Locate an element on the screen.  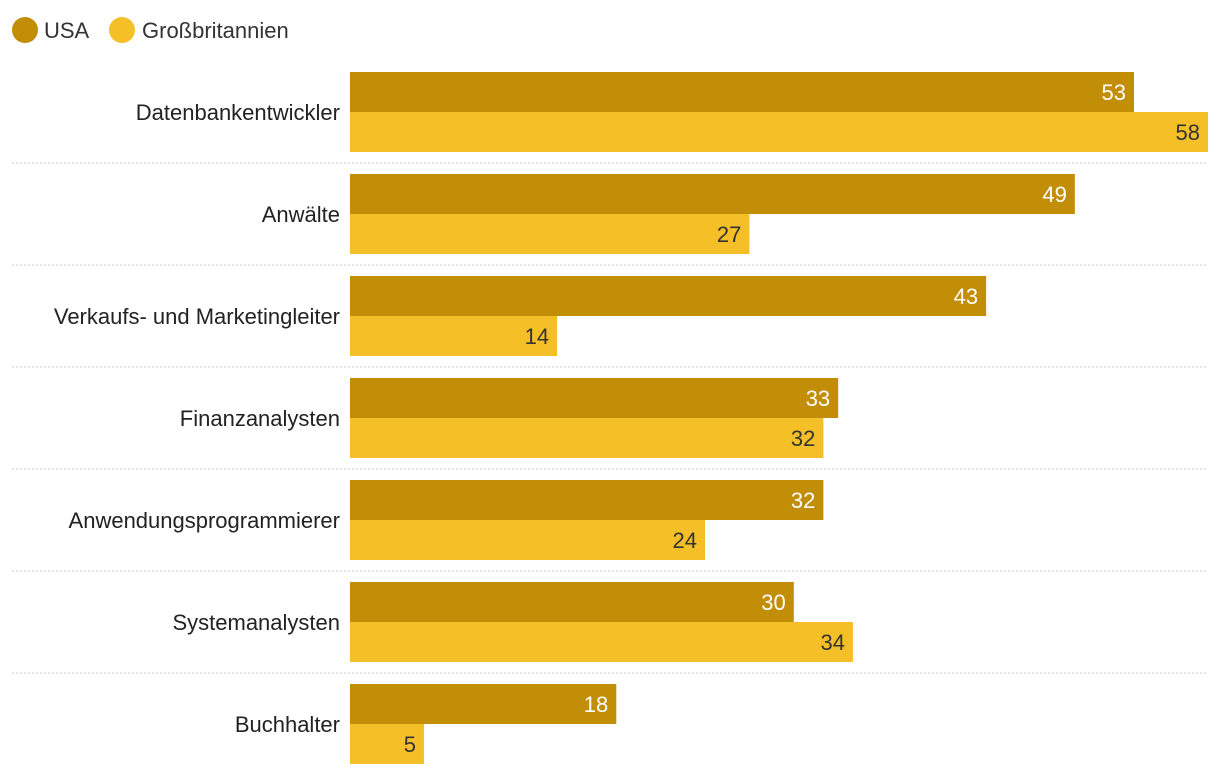
value-label-grossbritannien: 5 is located at coordinates (410, 744).